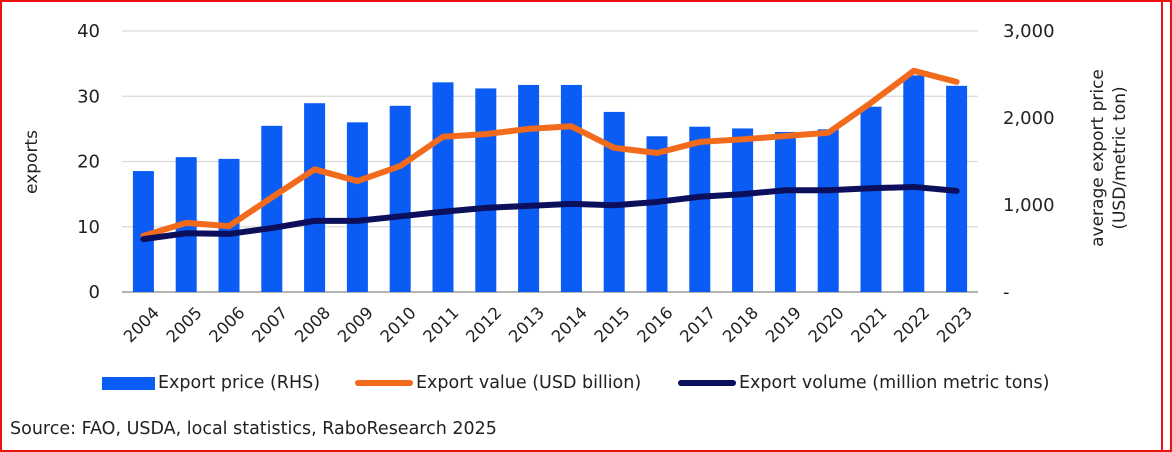 Image resolution: width=1172 pixels, height=452 pixels. Describe the element at coordinates (894, 383) in the screenshot. I see `legend-label: Export volume (million metric tons)` at that location.